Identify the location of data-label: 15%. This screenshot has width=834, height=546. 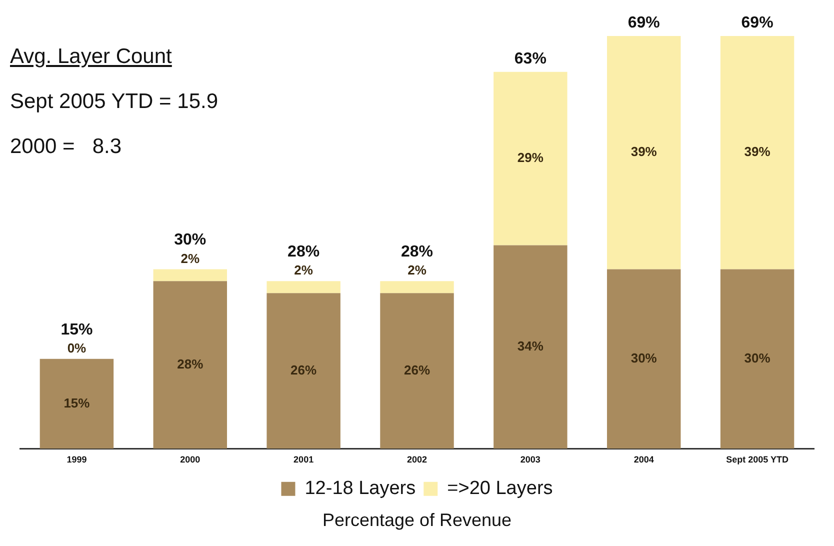
(77, 402).